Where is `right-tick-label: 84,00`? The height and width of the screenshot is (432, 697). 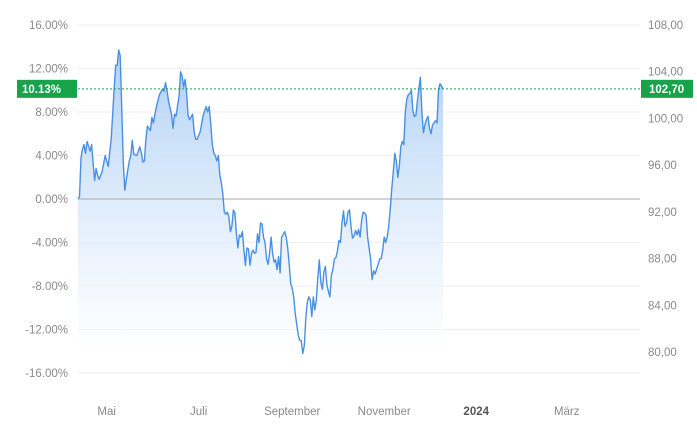
right-tick-label: 84,00 is located at coordinates (662, 306).